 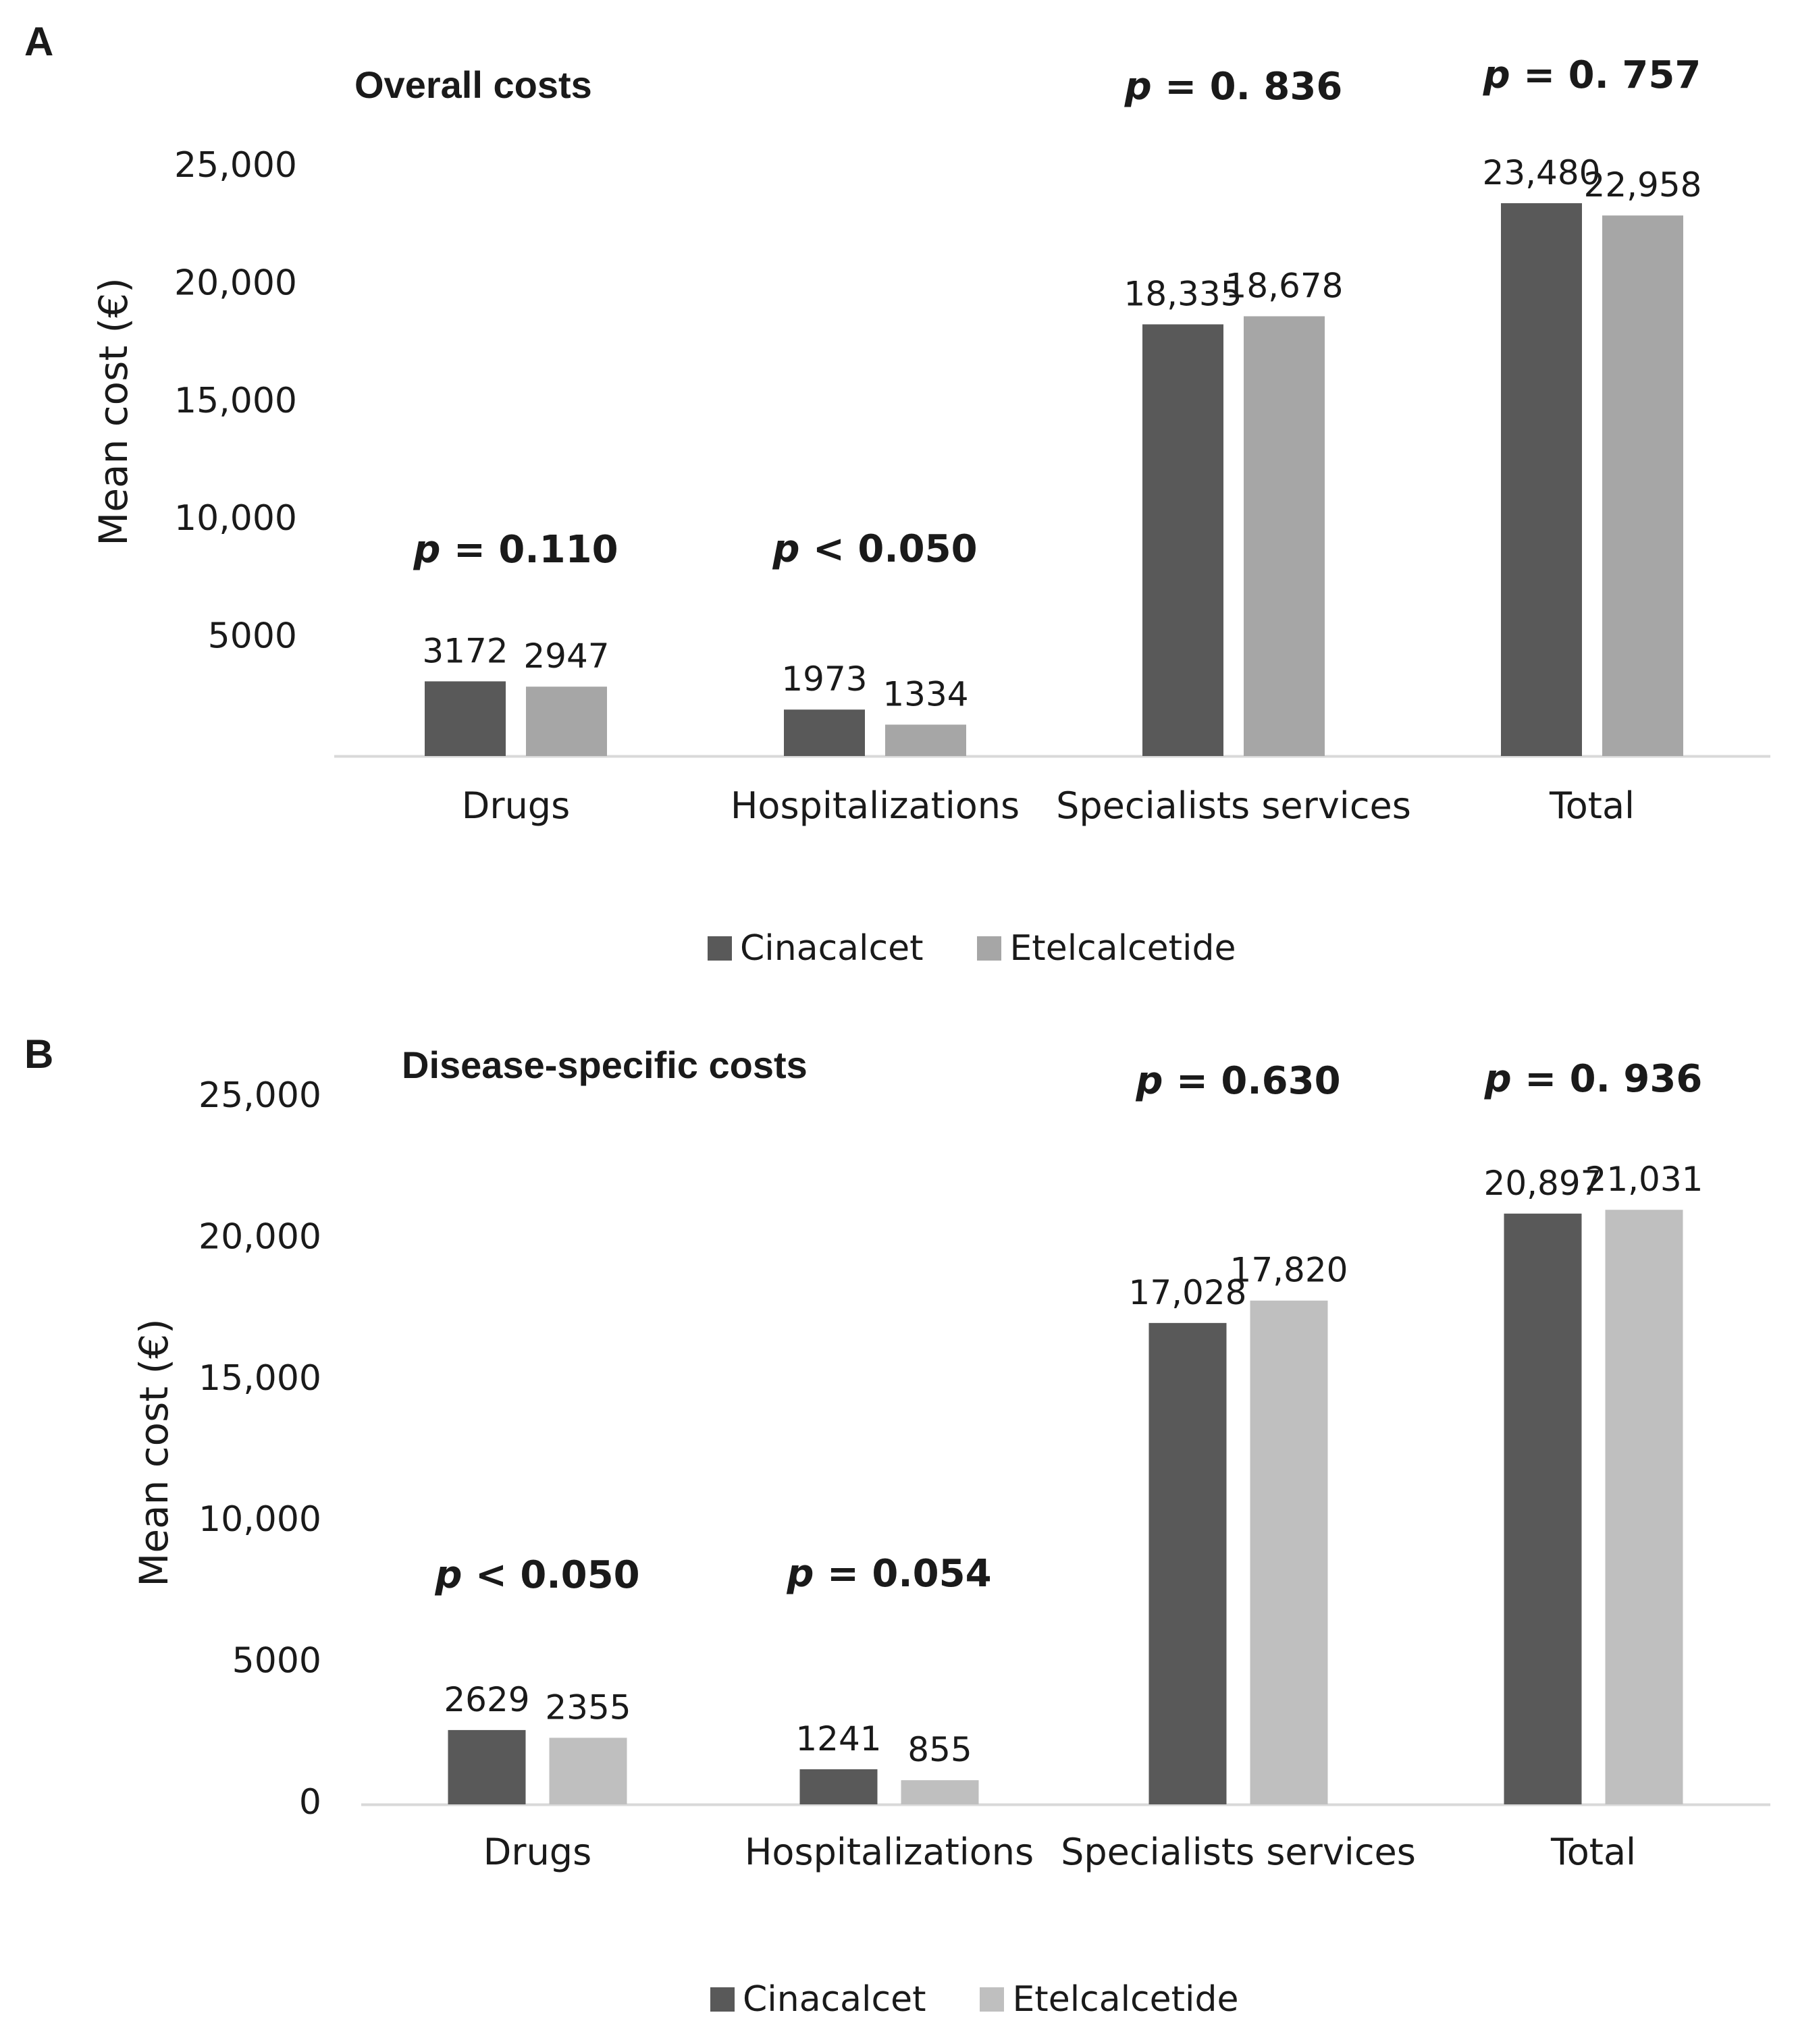 I want to click on chart-title: Overall costs, so click(x=473, y=84).